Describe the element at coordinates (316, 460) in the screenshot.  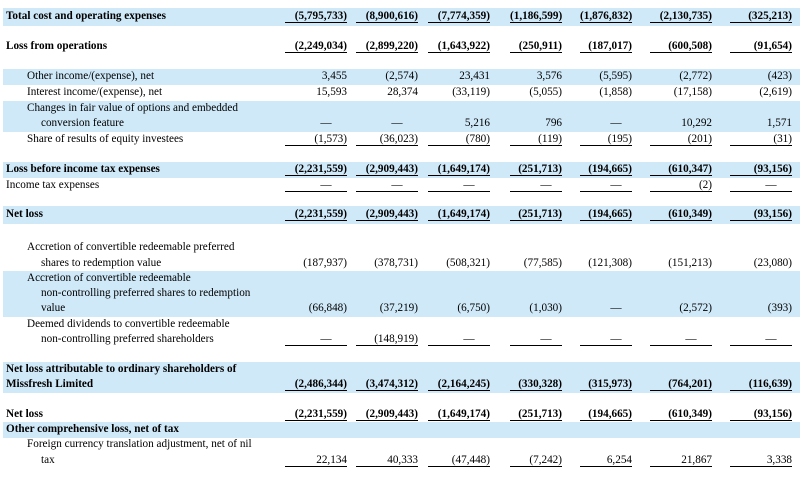
I see `table-cell: 22,134` at that location.